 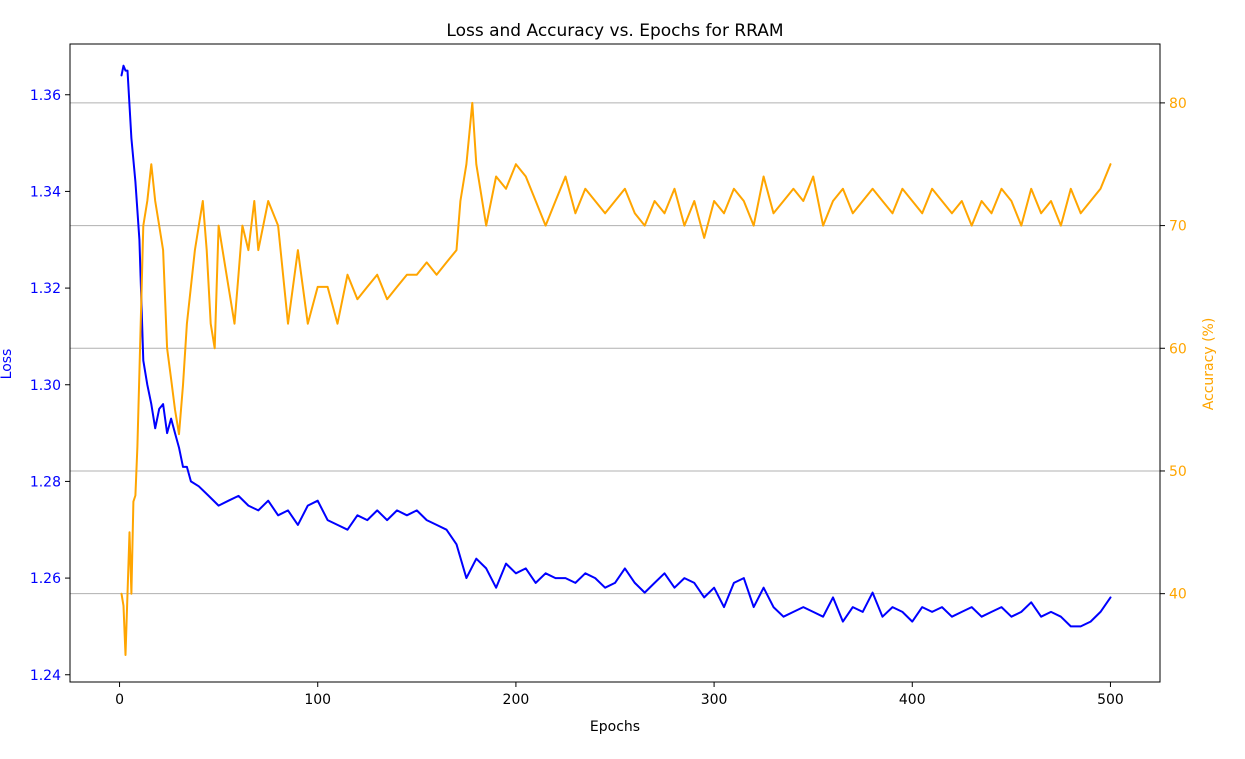 I want to click on right-y-tick-label-0: 40, so click(x=1178, y=595).